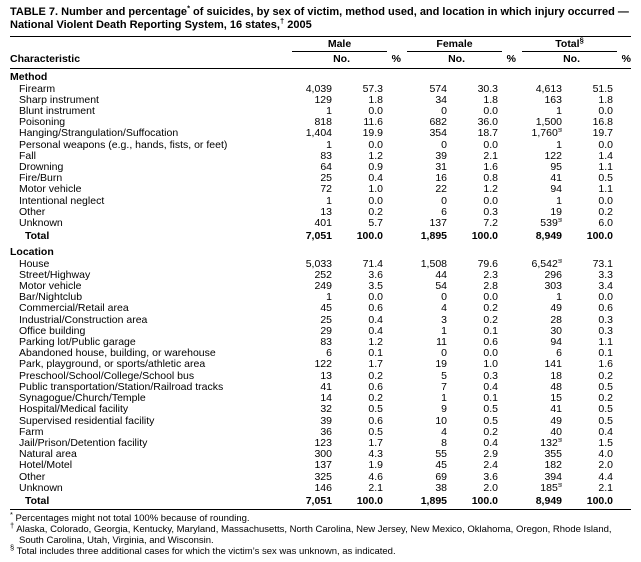  Describe the element at coordinates (433, 61) in the screenshot. I see `col-header-female-no: No.` at that location.